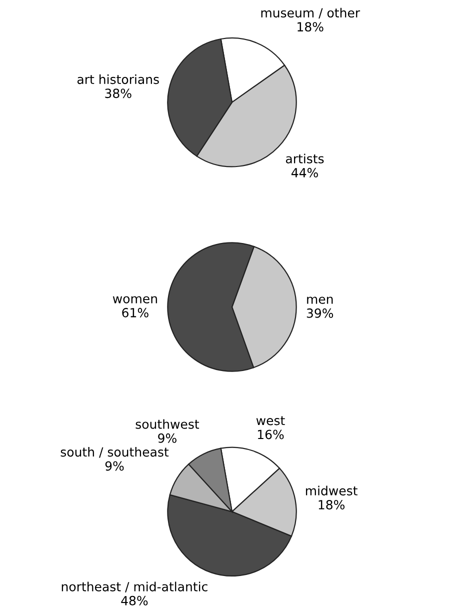 The height and width of the screenshot is (614, 464). I want to click on slice-label: women, so click(134, 300).